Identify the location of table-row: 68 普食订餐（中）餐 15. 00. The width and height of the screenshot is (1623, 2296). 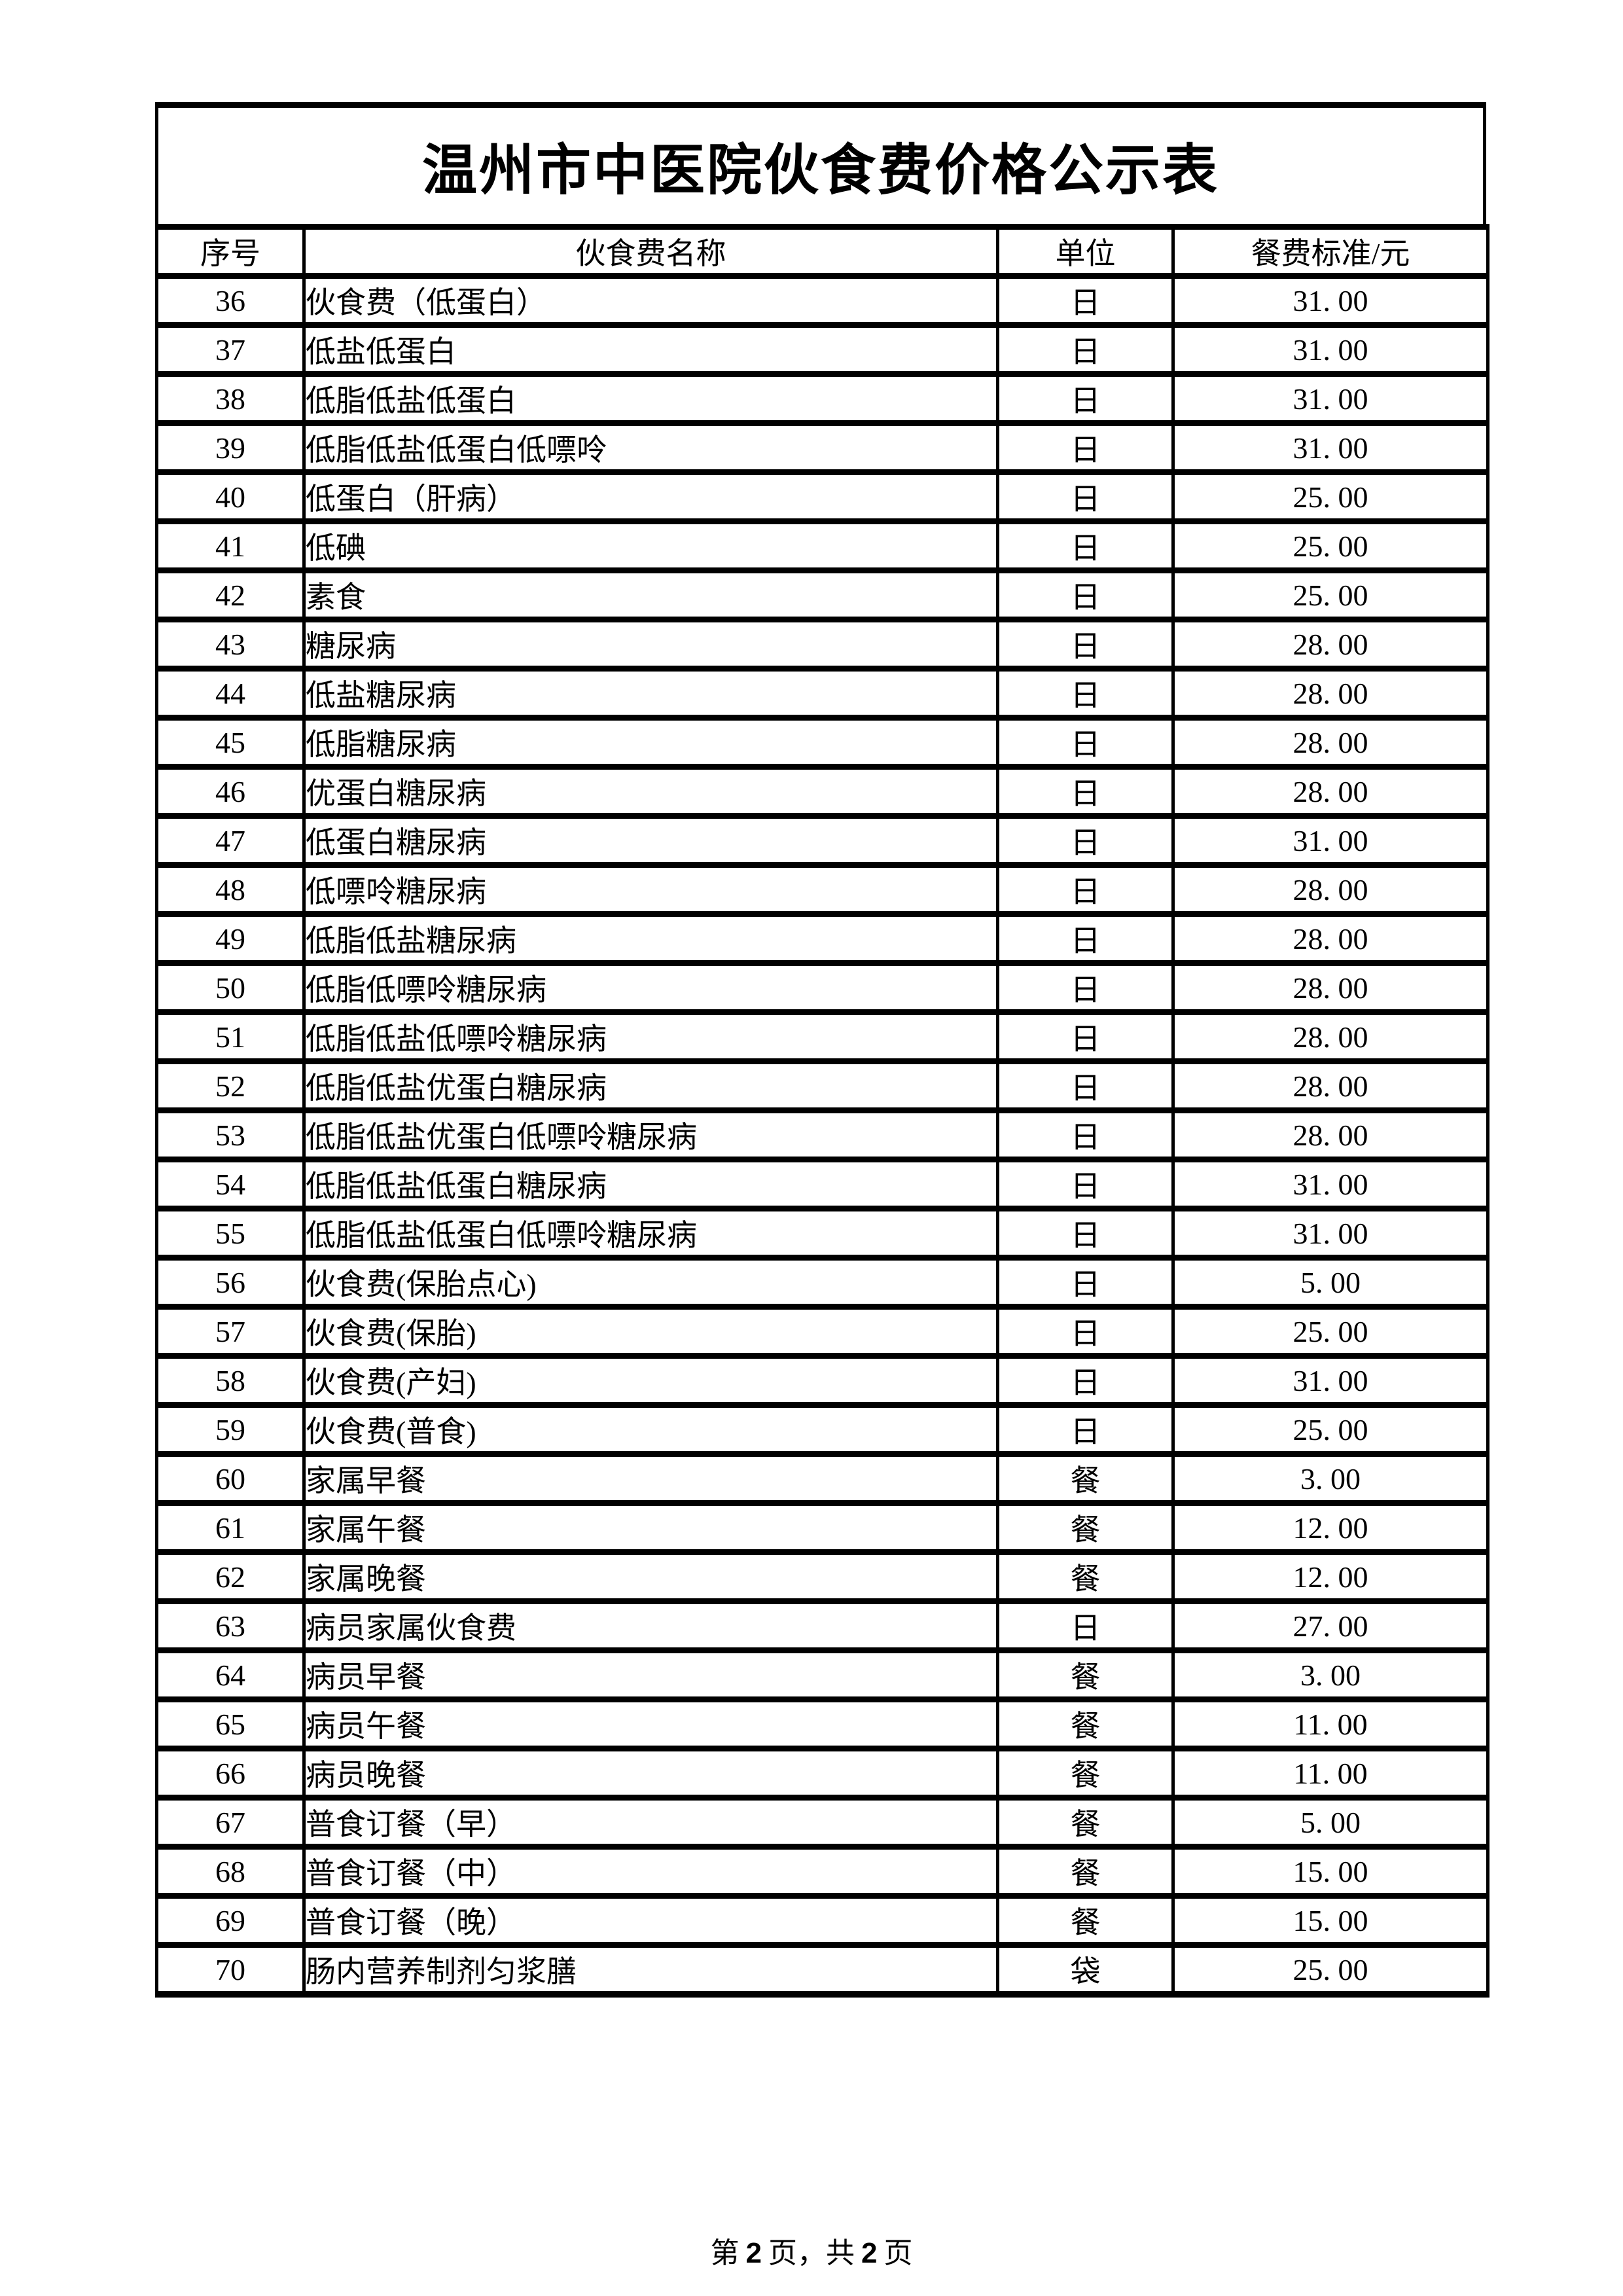
(822, 1871).